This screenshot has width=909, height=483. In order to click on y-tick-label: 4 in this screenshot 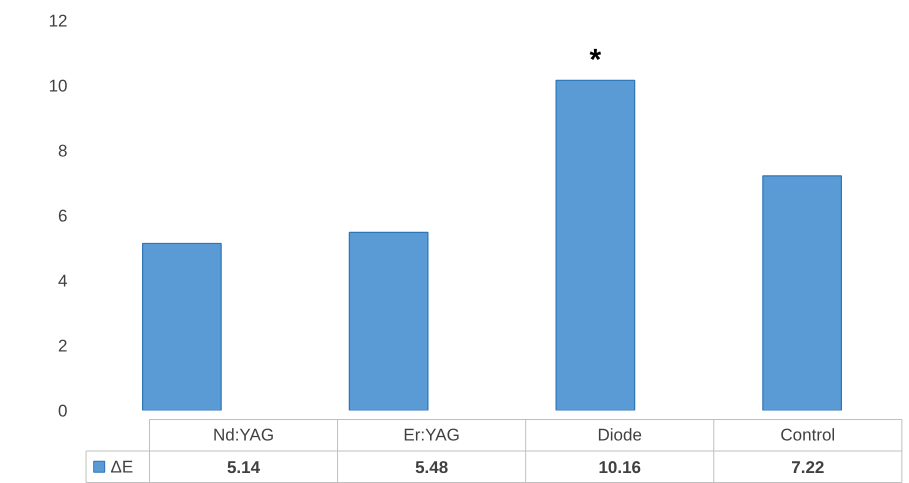, I will do `click(63, 281)`.